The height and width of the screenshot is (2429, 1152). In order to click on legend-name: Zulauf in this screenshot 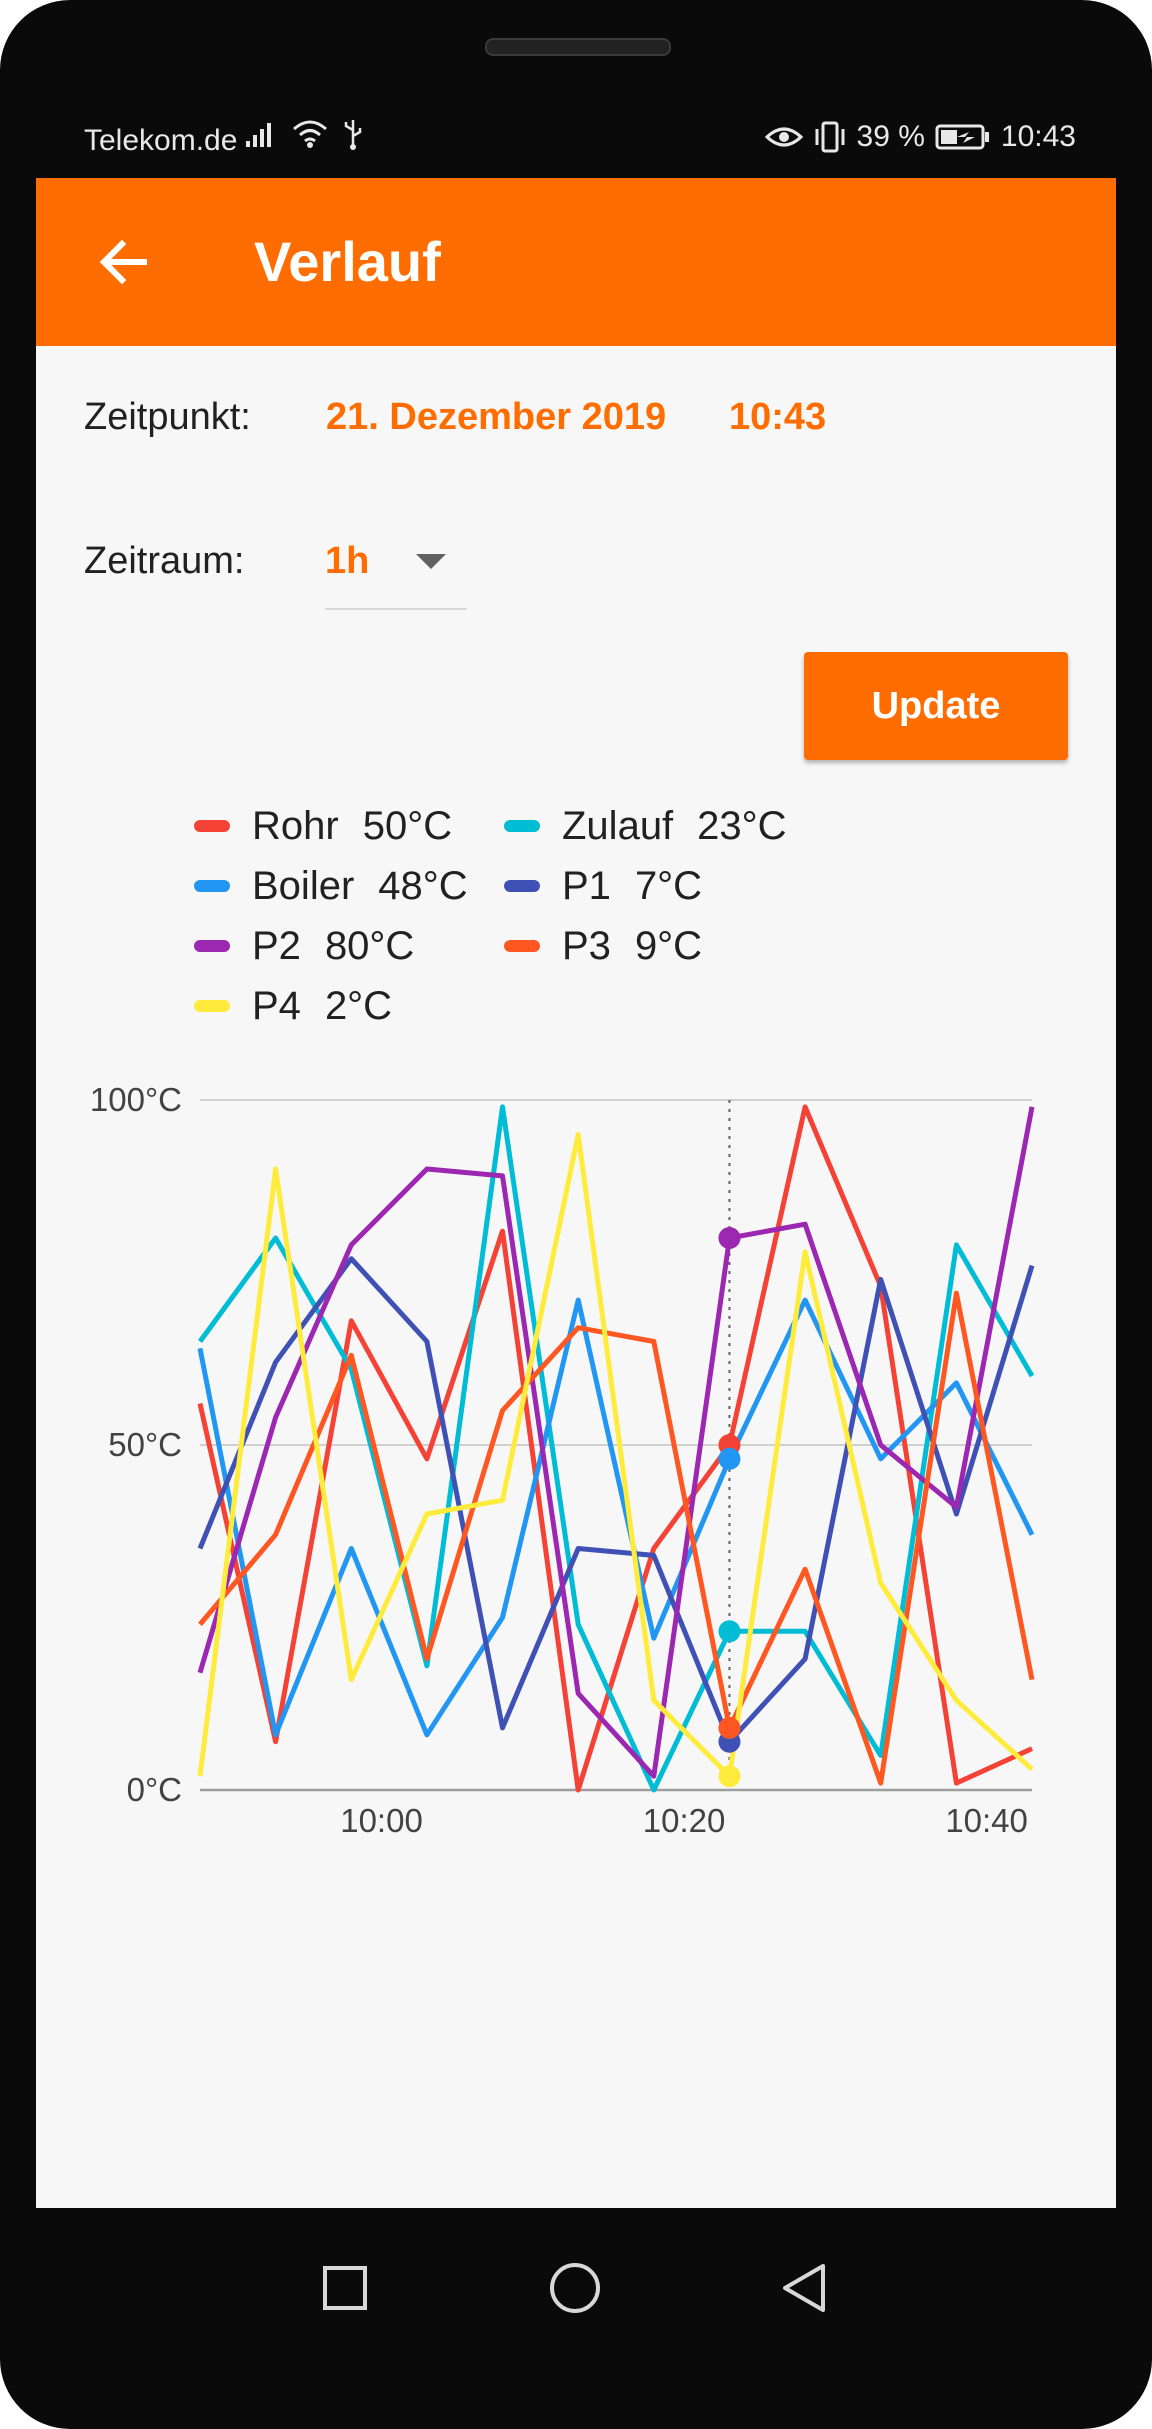, I will do `click(618, 825)`.